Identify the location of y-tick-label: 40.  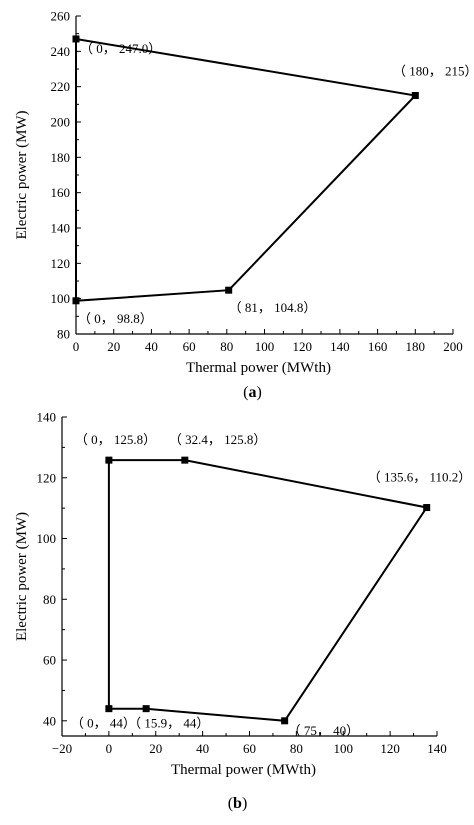
(49, 720).